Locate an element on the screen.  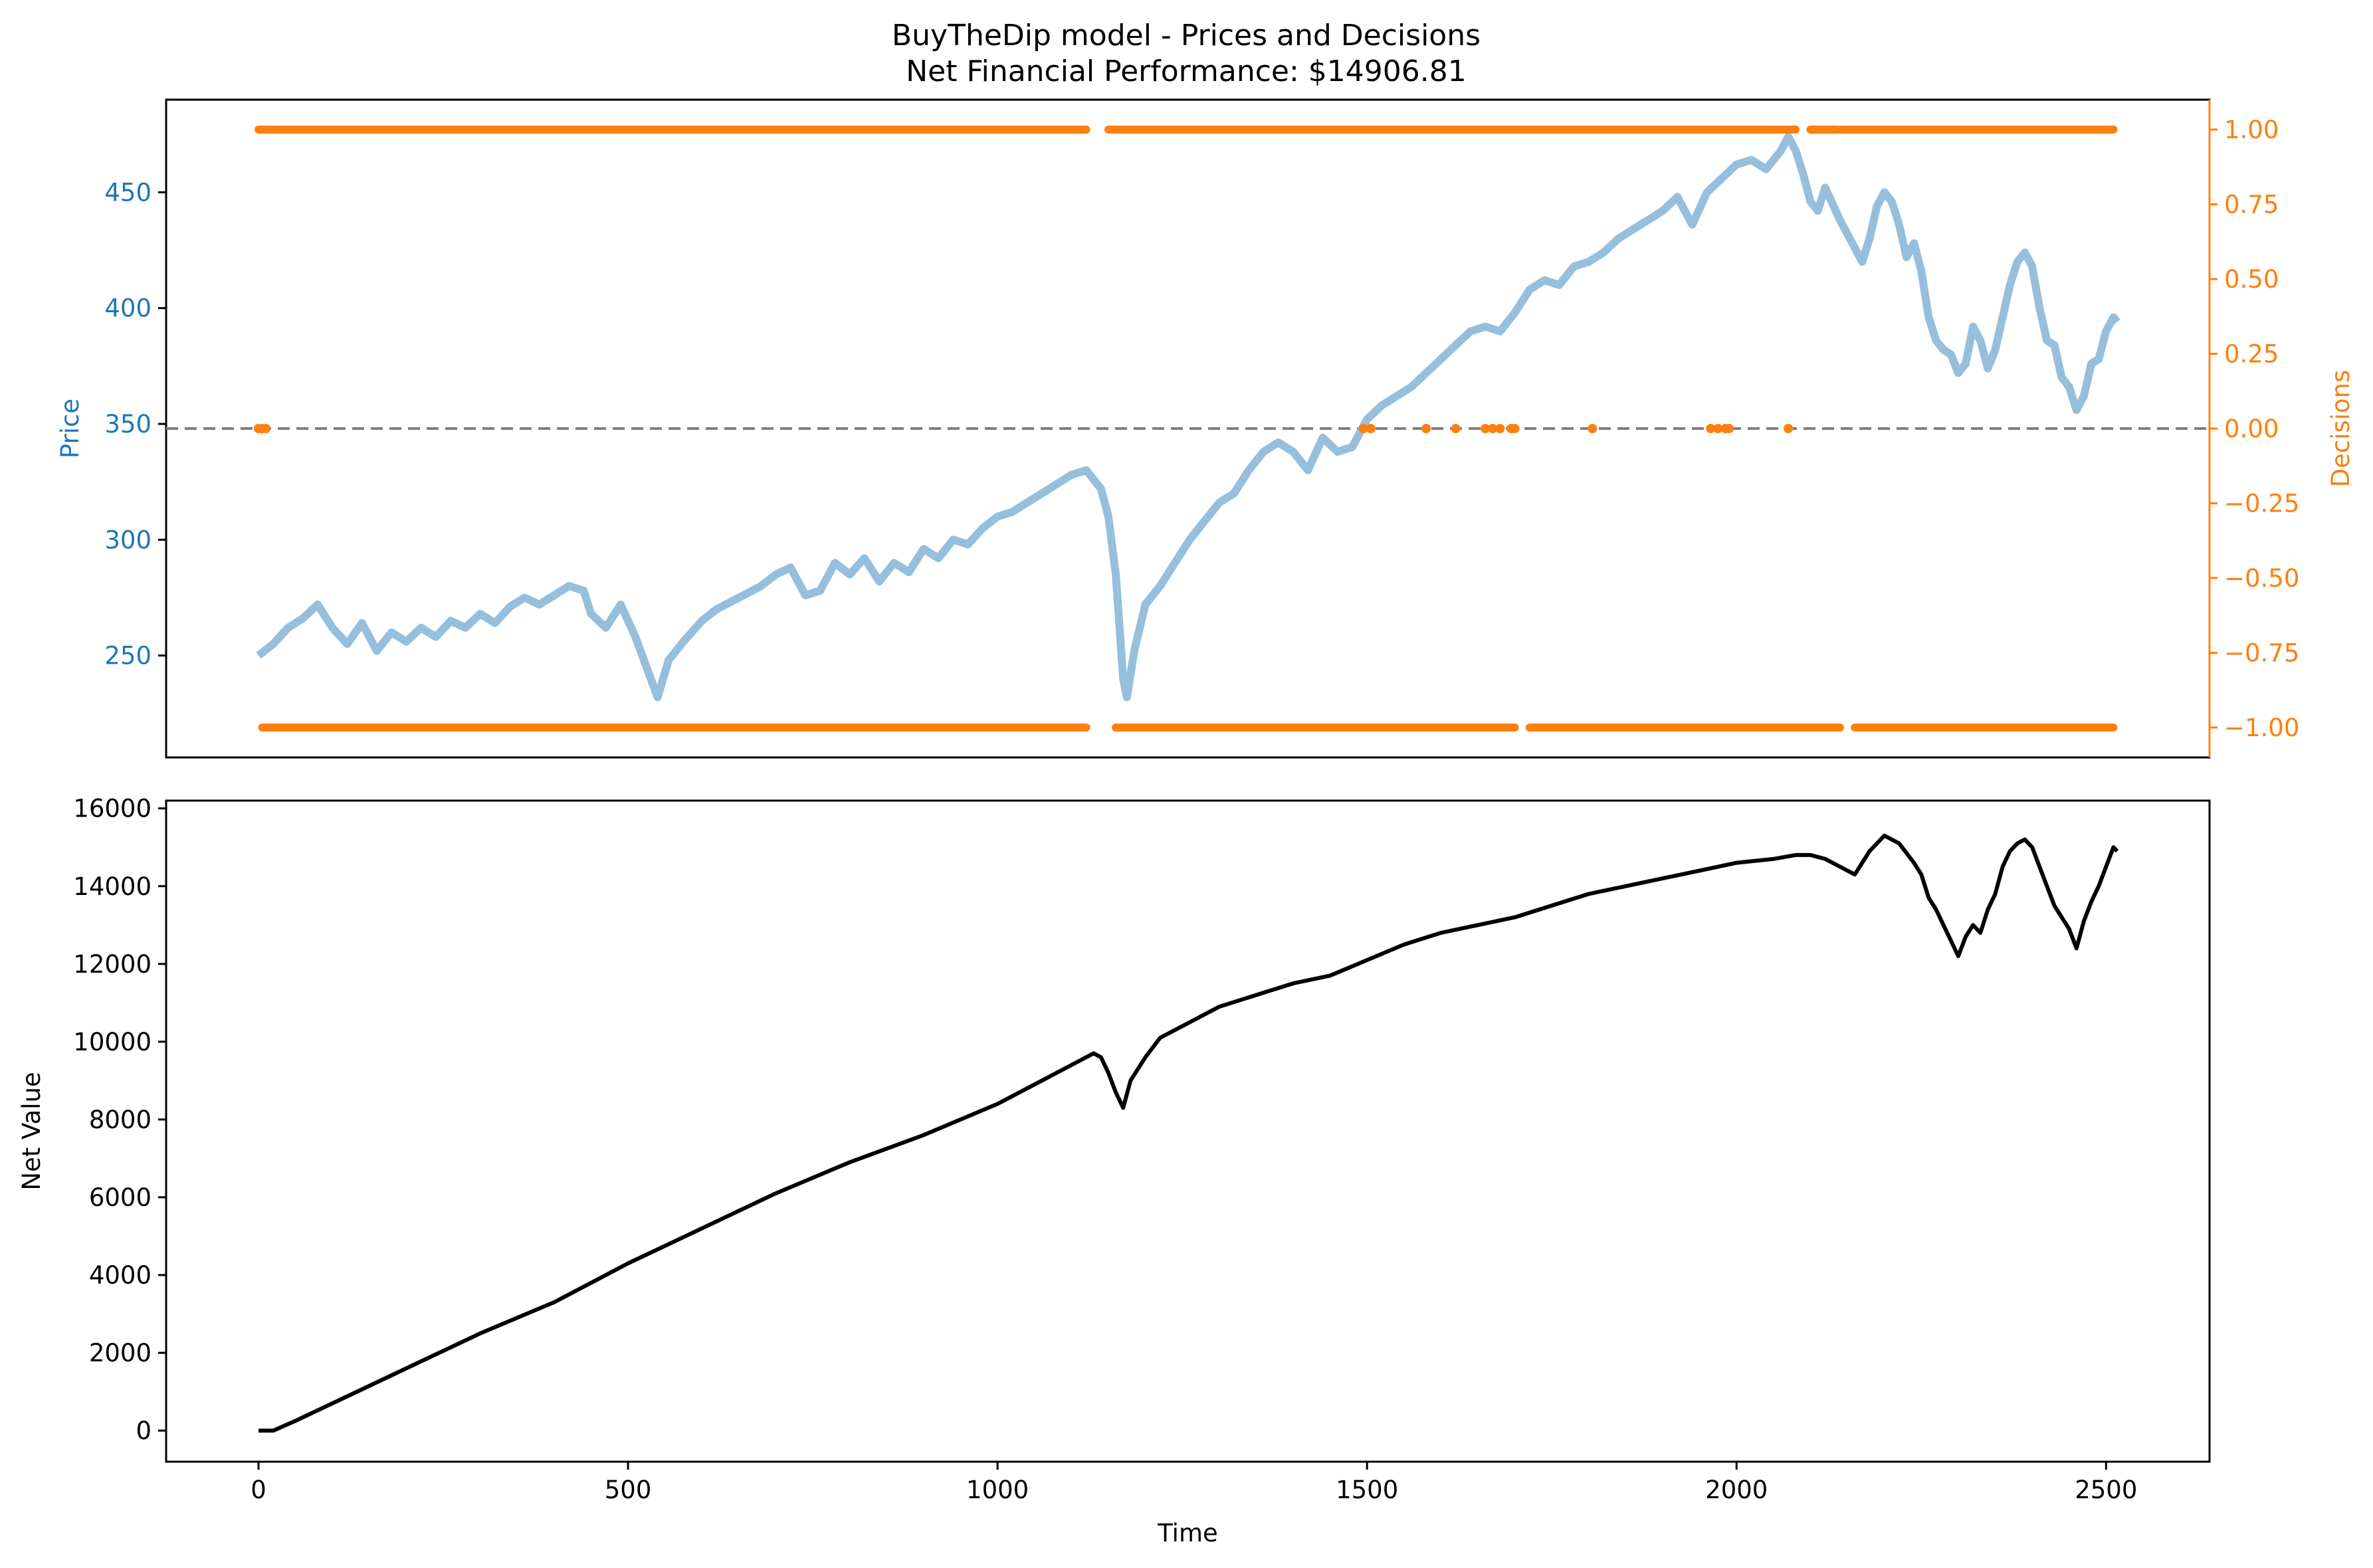
price-axis-tick-label: 400 is located at coordinates (128, 308).